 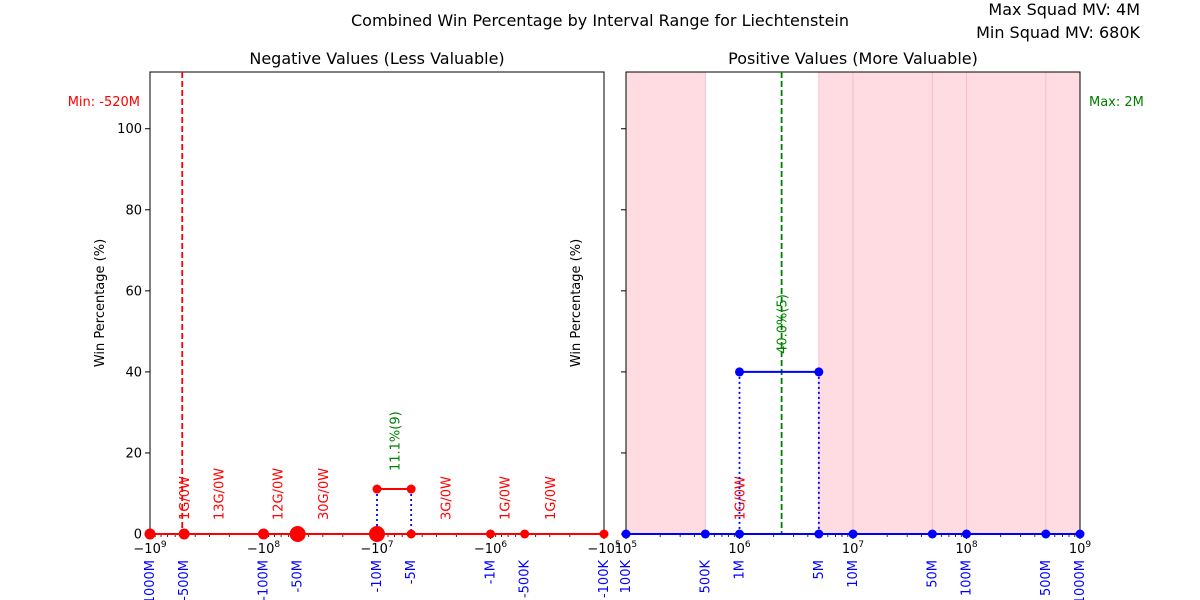 What do you see at coordinates (377, 576) in the screenshot?
I see `category-tick-label: -10M` at bounding box center [377, 576].